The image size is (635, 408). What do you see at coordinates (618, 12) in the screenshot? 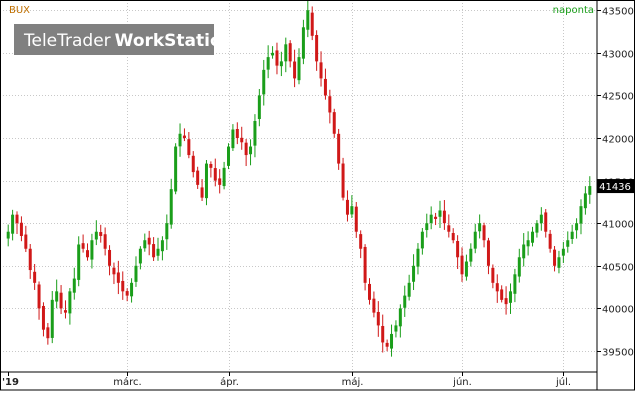
I see `y-tick-label: 43500` at bounding box center [618, 12].